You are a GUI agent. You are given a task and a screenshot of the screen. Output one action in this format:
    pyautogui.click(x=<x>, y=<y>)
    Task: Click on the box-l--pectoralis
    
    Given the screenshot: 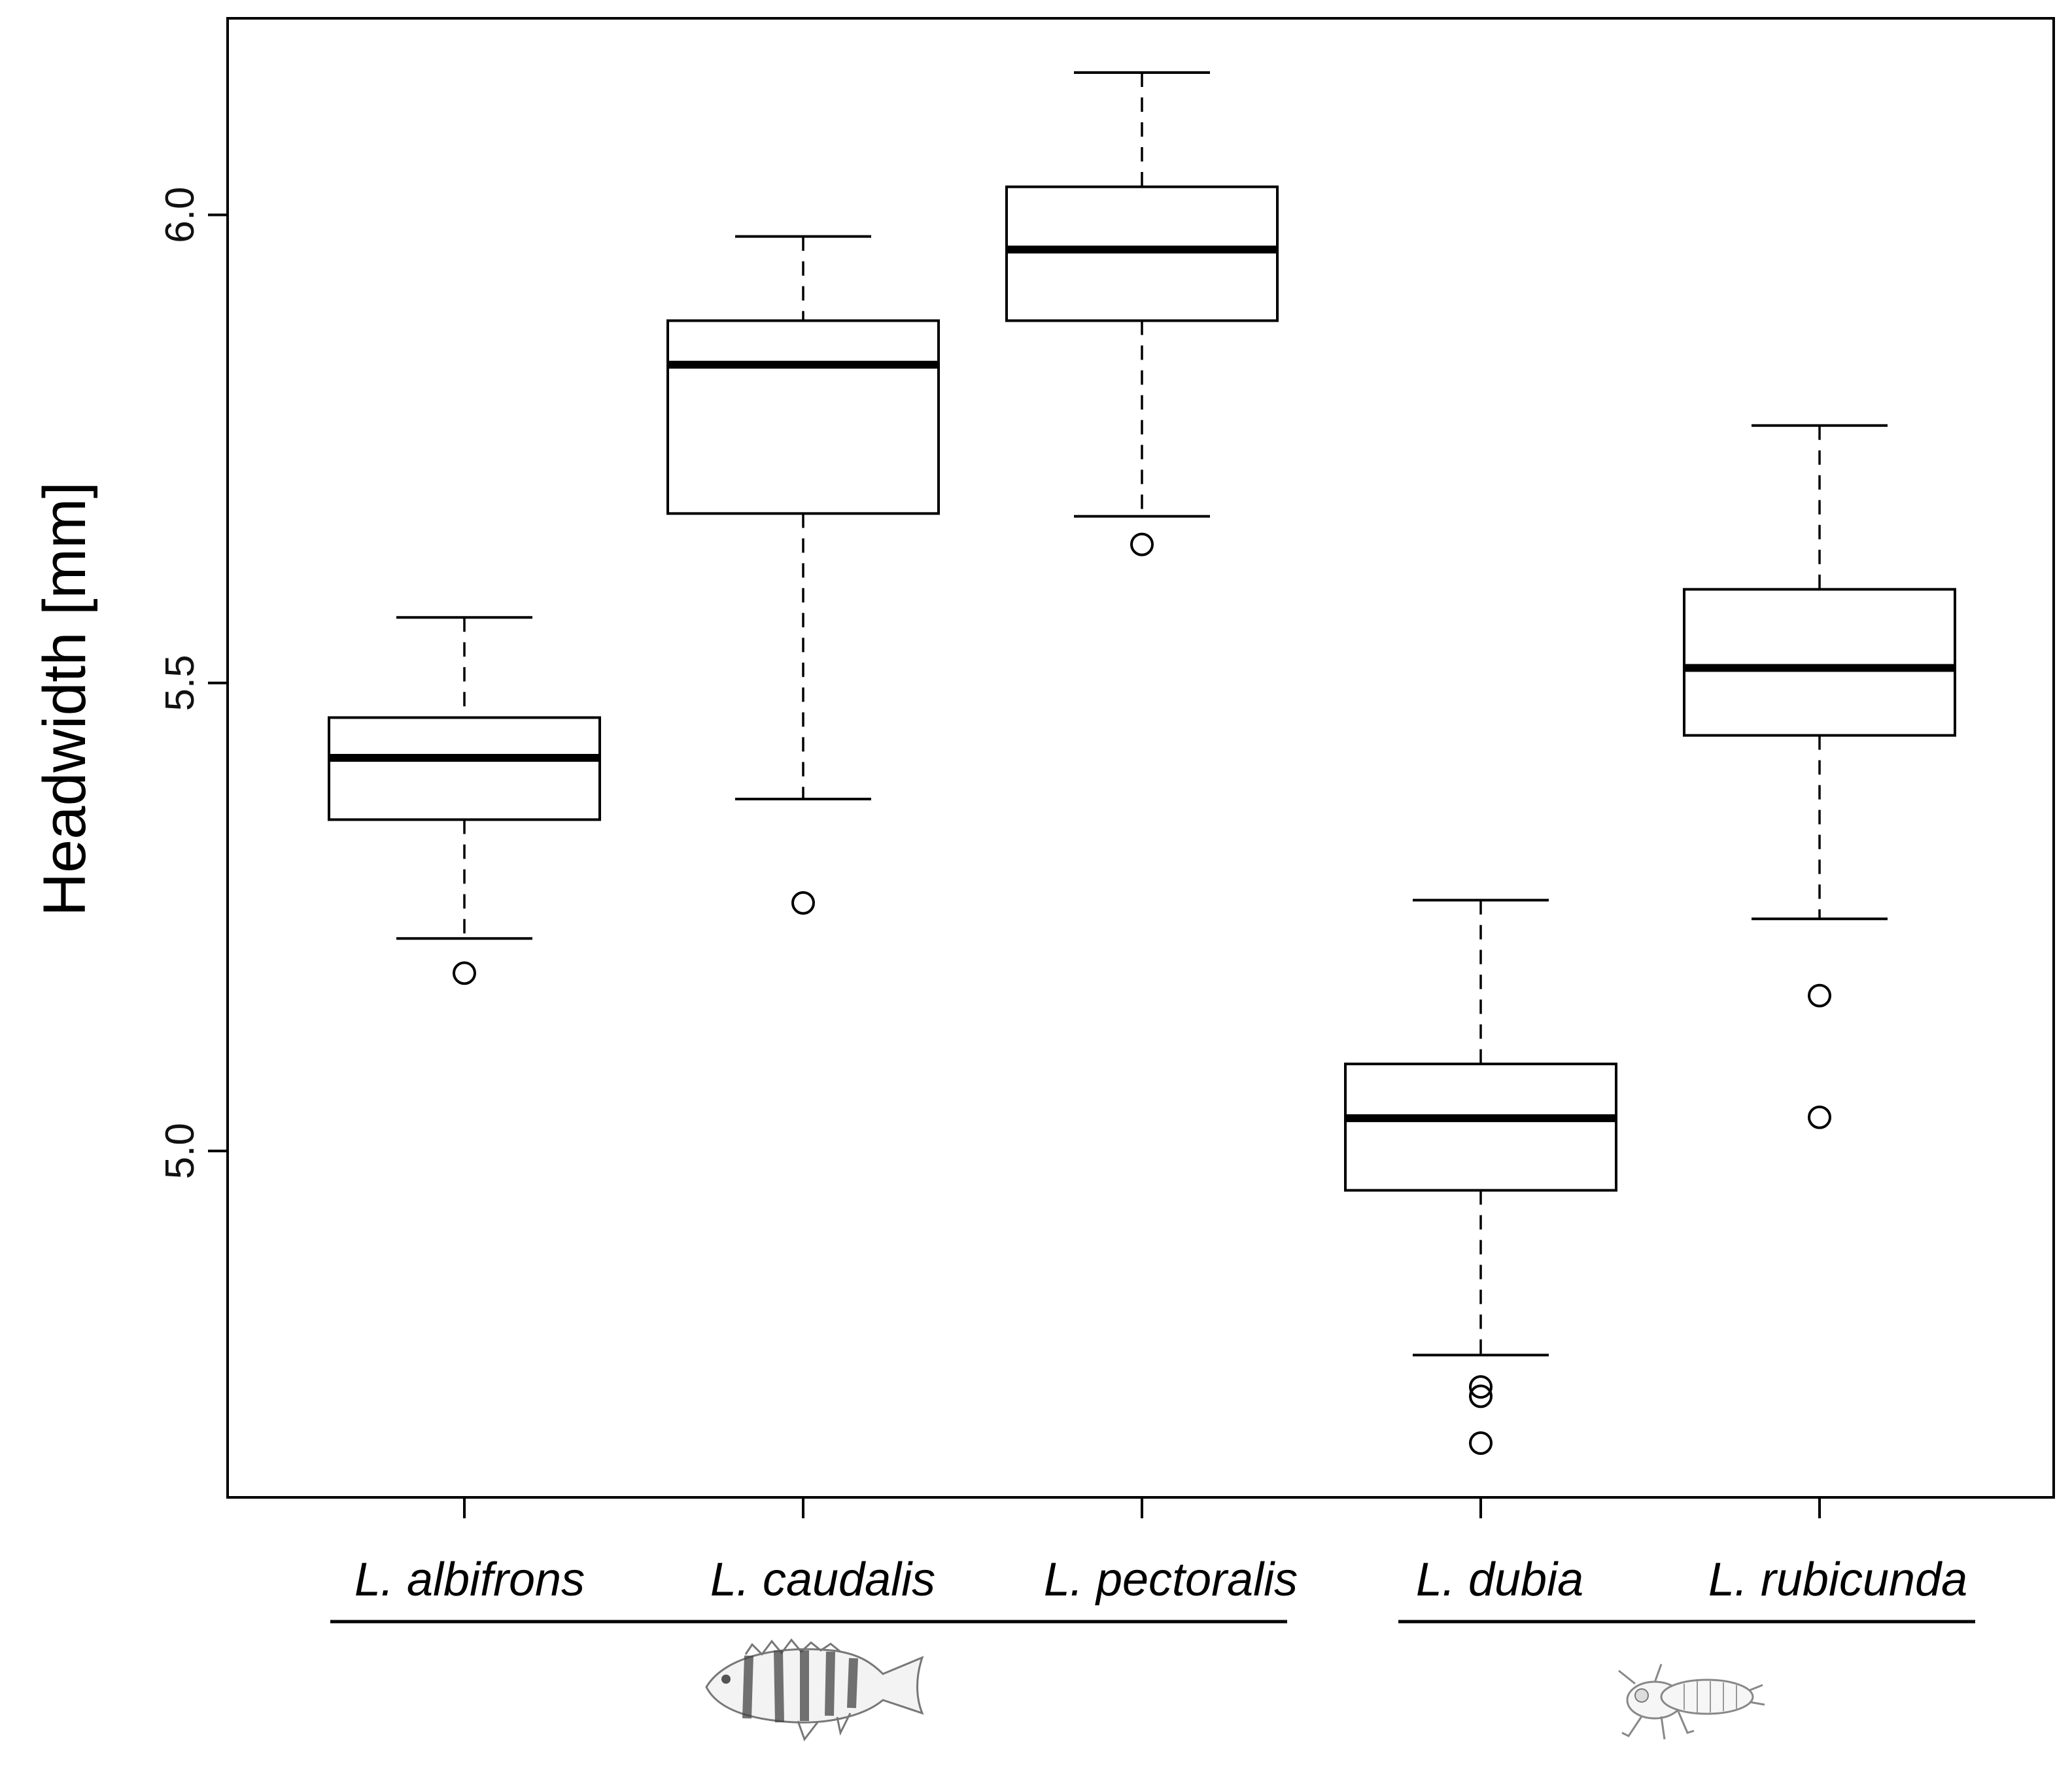 What is the action you would take?
    pyautogui.click(x=1142, y=313)
    